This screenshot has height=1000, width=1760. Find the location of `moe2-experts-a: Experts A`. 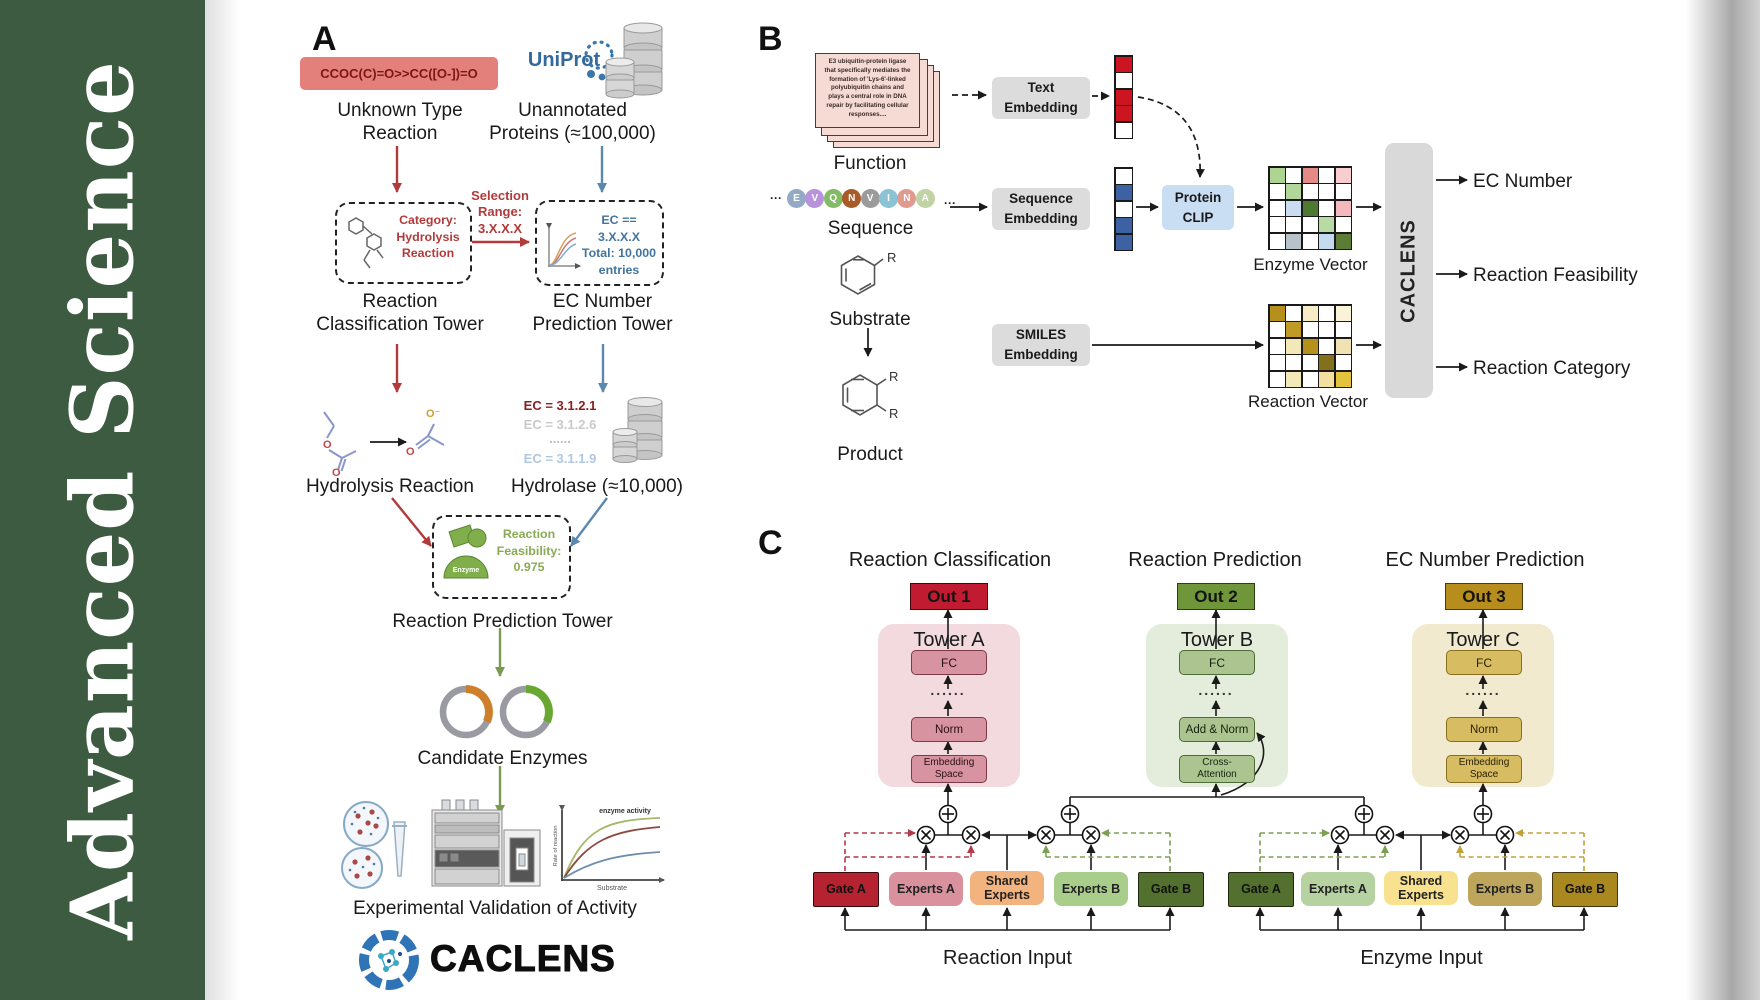

moe2-experts-a: Experts A is located at coordinates (1338, 889).